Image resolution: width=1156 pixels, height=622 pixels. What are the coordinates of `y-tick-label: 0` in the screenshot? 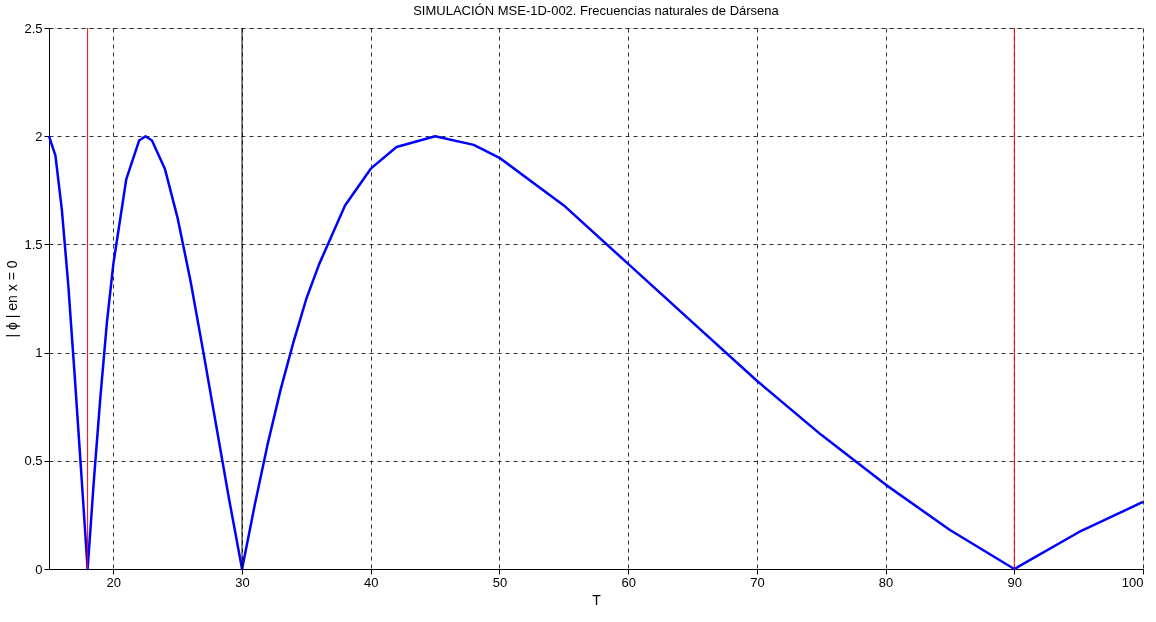 It's located at (39, 569).